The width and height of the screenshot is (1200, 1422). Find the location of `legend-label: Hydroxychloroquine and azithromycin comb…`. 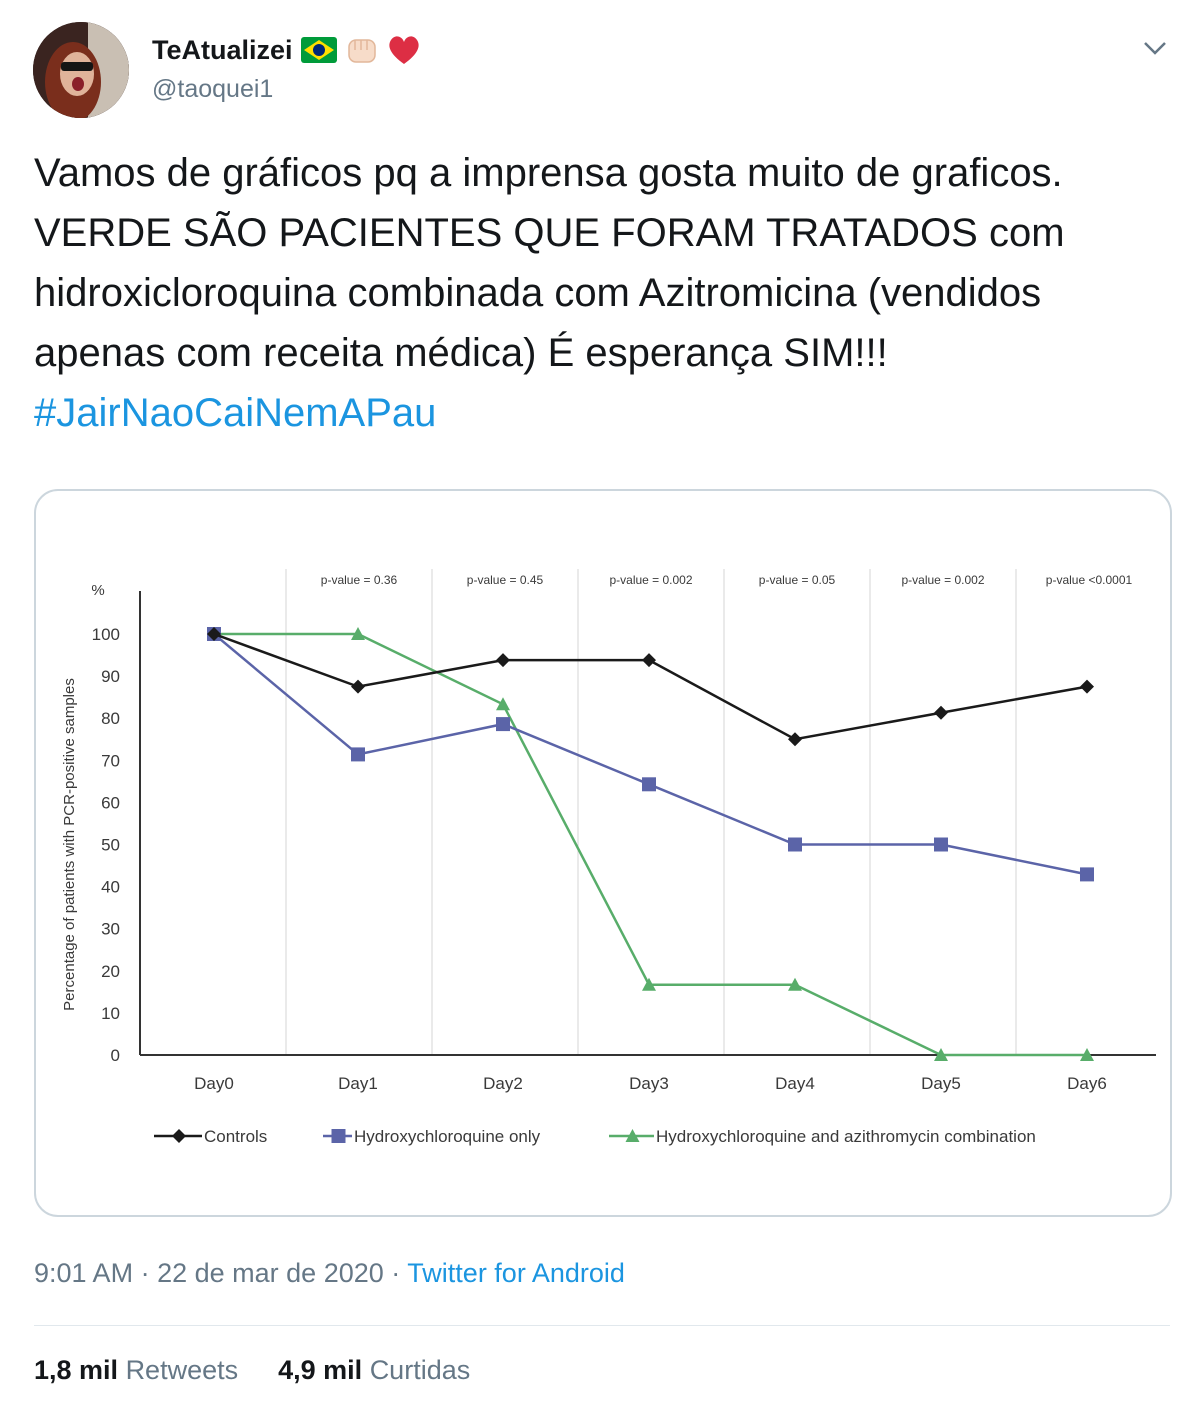

legend-label: Hydroxychloroquine and azithromycin comb… is located at coordinates (846, 1136).